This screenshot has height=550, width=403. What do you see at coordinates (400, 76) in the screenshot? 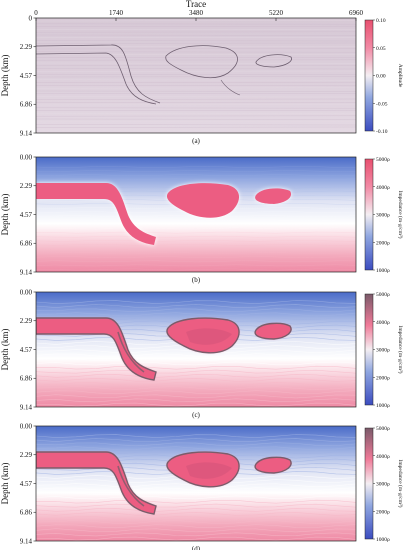
I see `colorbar-label: Amplitude` at bounding box center [400, 76].